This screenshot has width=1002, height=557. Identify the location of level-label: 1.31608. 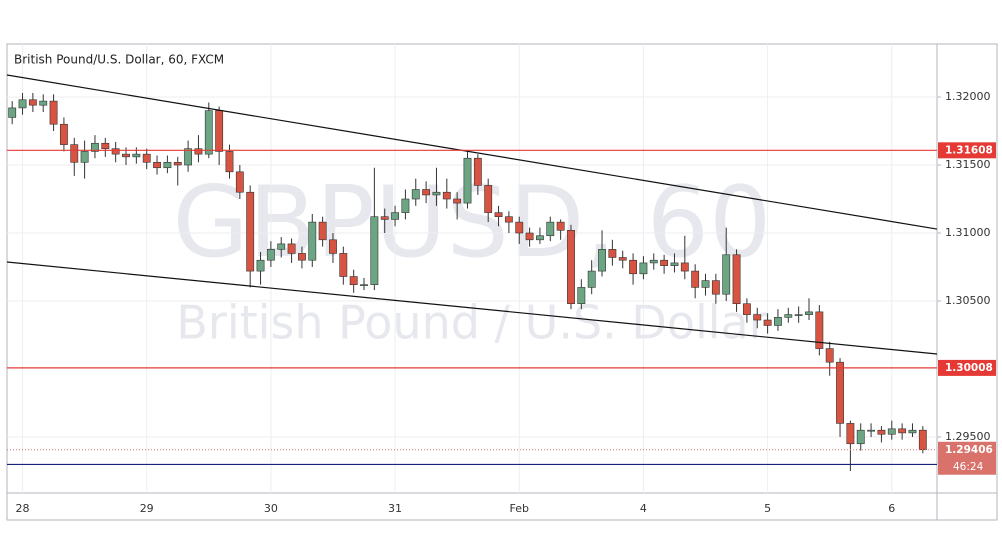
(969, 150).